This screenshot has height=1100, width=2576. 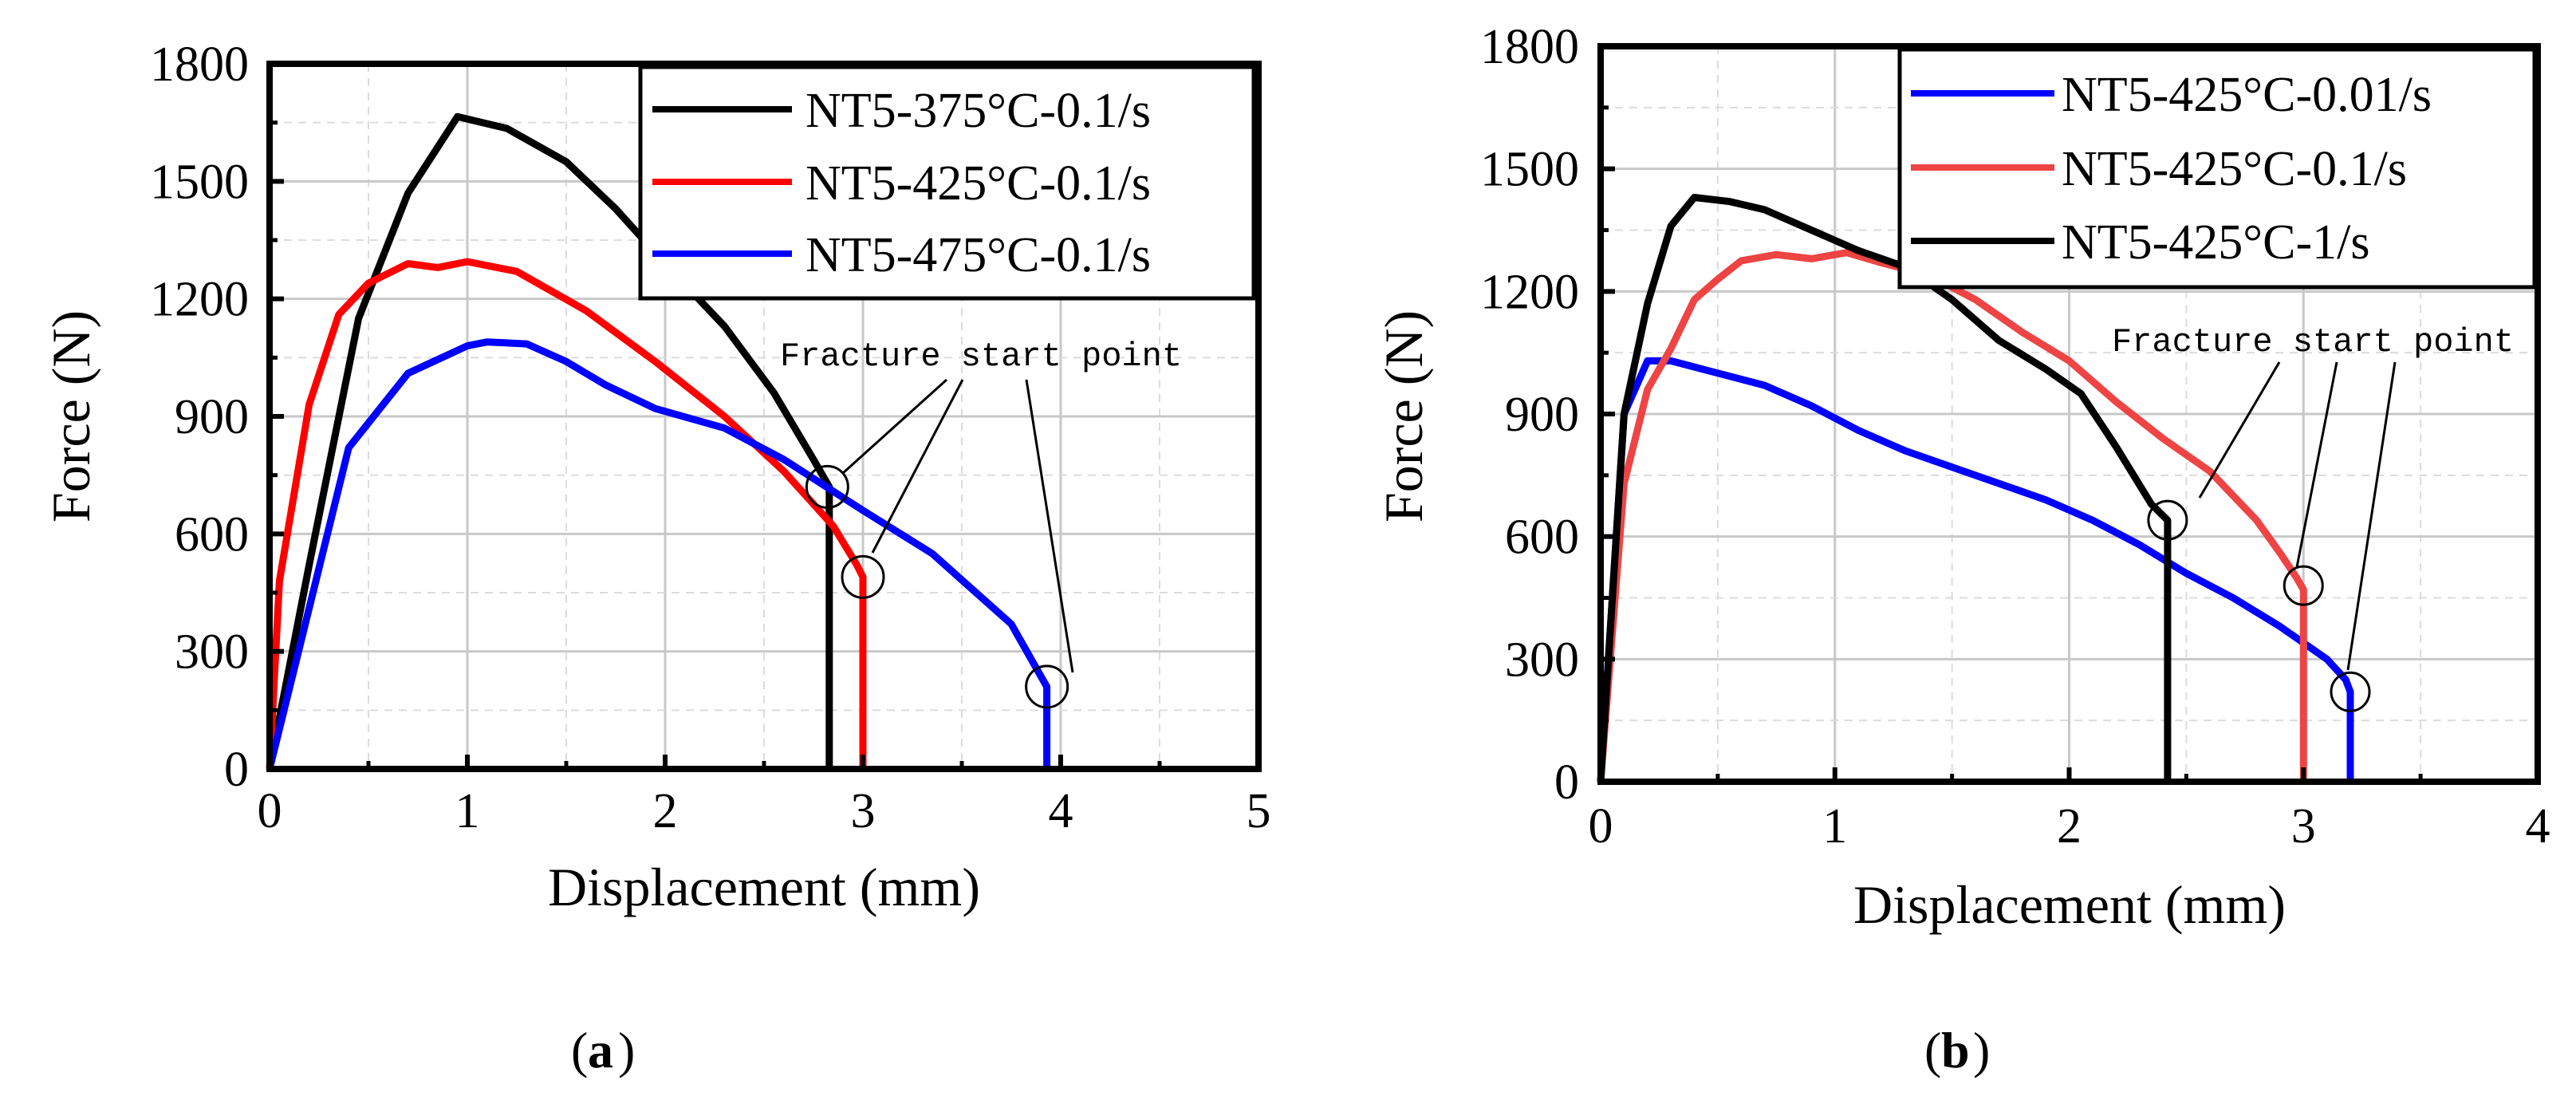 What do you see at coordinates (1259, 811) in the screenshot?
I see `panel-a-x-tick-label-5: 5` at bounding box center [1259, 811].